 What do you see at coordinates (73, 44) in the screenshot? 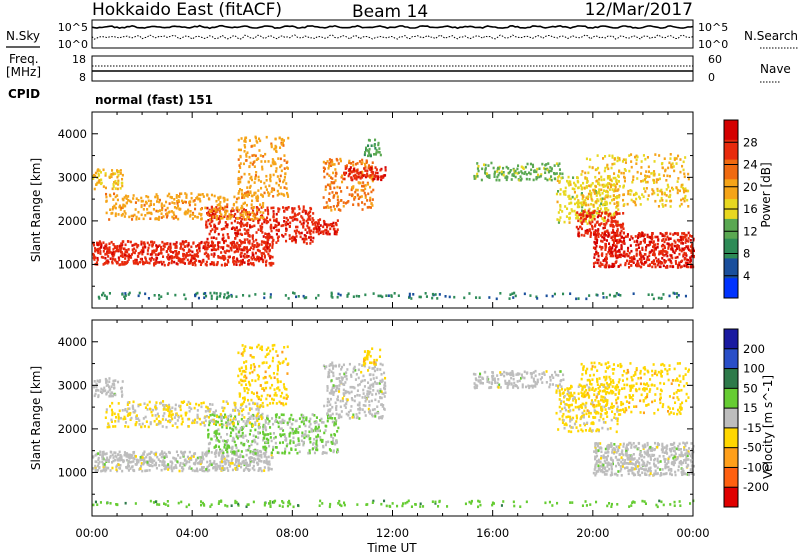
I see `noise-left-tick-bottom: 10^0` at bounding box center [73, 44].